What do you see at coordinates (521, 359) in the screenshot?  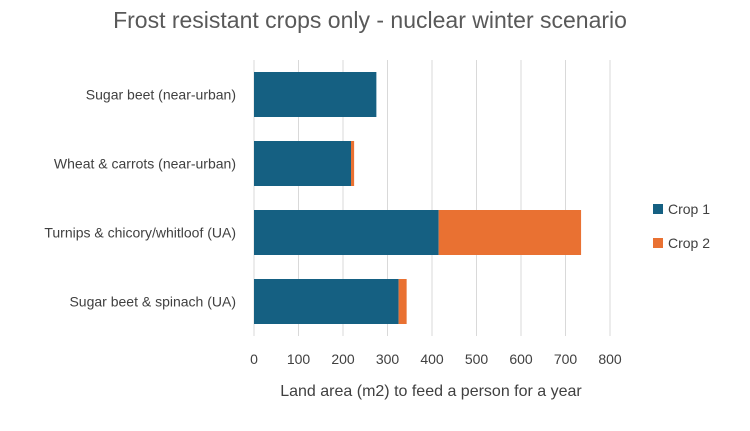 I see `x-tick-label: 600` at bounding box center [521, 359].